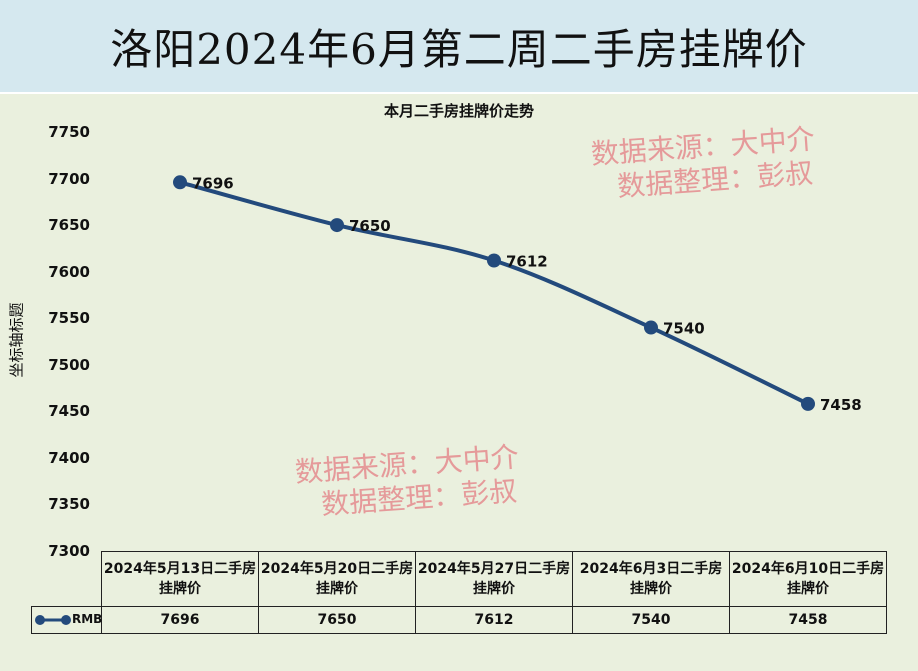 The height and width of the screenshot is (671, 918). I want to click on chart-title: 本月二手房挂牌价走势, so click(458, 111).